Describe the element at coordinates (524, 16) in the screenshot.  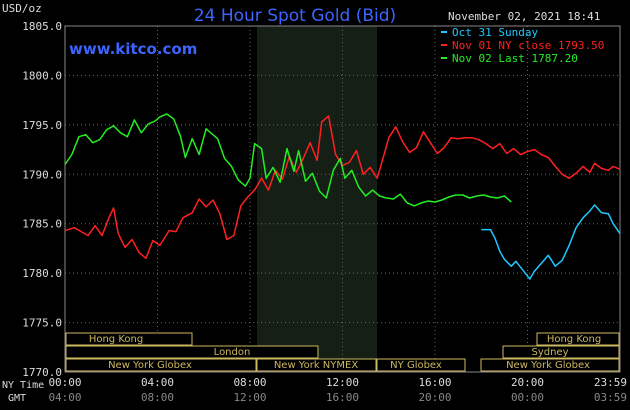
I see `timestamp: November 02, 2021 18:41` at that location.